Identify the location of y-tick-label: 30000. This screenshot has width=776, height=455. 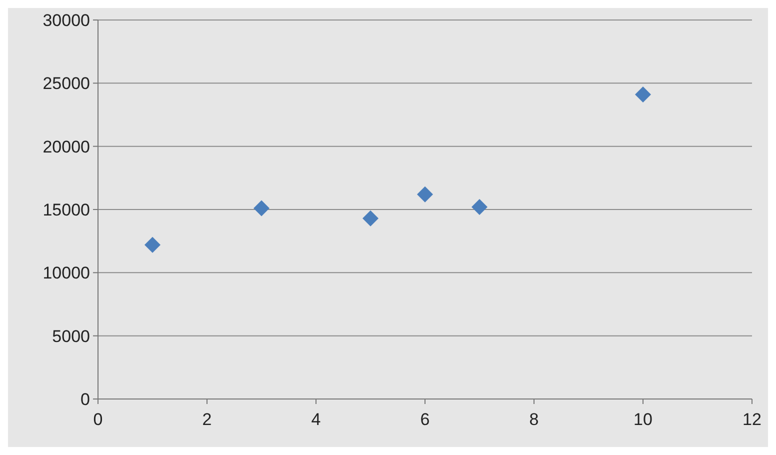
(66, 20).